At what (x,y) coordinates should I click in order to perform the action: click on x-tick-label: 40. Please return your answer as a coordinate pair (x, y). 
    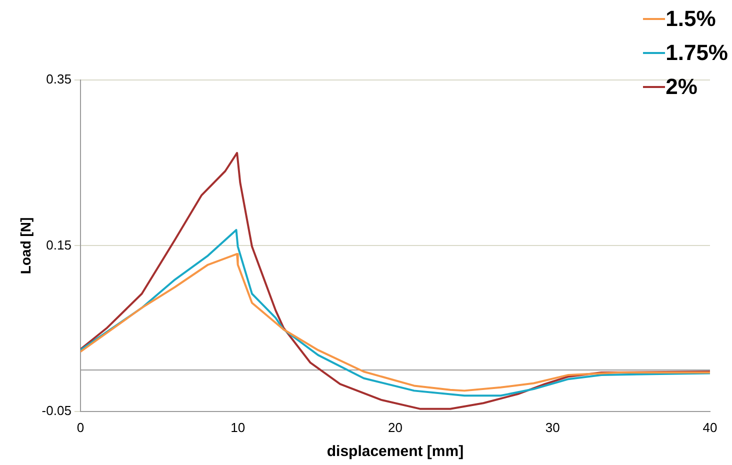
    Looking at the image, I should click on (710, 427).